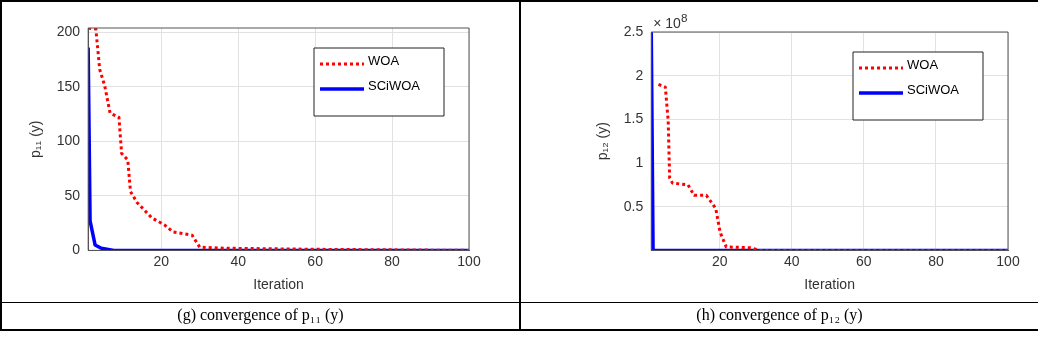  Describe the element at coordinates (35, 139) in the screenshot. I see `y-axis-title: p₁₁ (y)` at that location.